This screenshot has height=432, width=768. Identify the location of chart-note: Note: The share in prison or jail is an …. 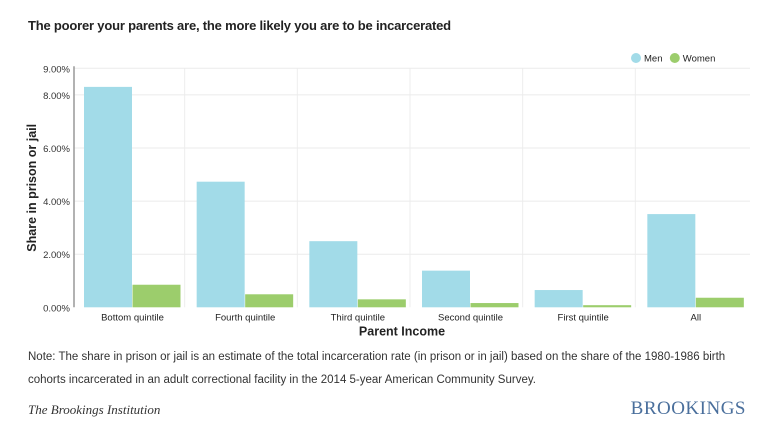
(377, 368).